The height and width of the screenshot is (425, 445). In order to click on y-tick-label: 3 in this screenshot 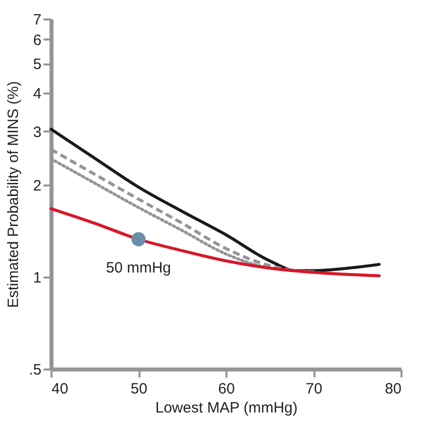, I will do `click(37, 132)`.